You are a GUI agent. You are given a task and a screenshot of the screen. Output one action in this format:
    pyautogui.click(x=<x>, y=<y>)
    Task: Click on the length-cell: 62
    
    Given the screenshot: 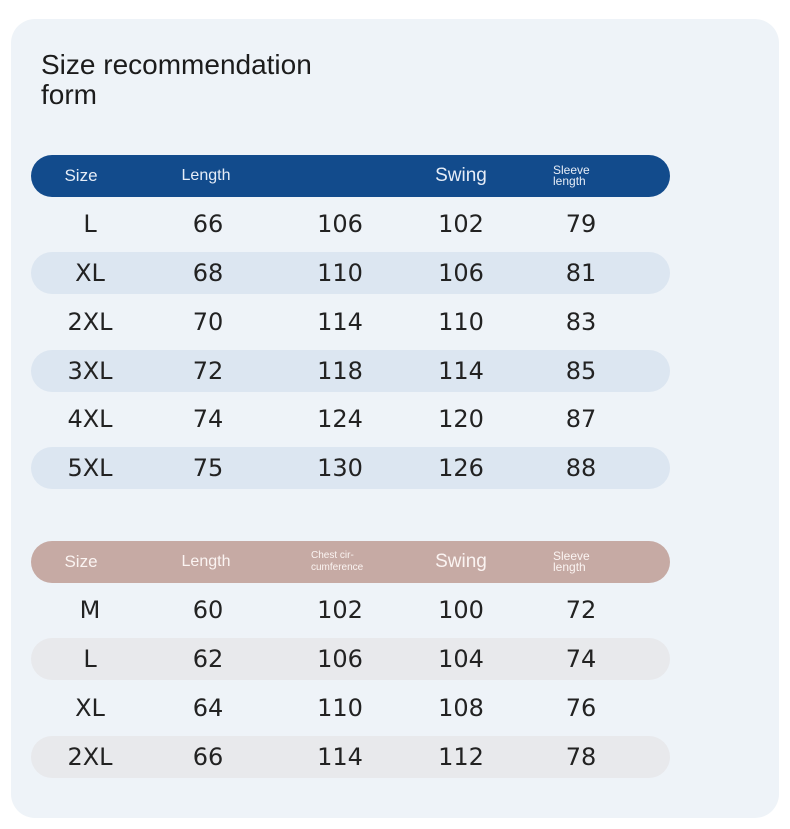 What is the action you would take?
    pyautogui.click(x=208, y=659)
    